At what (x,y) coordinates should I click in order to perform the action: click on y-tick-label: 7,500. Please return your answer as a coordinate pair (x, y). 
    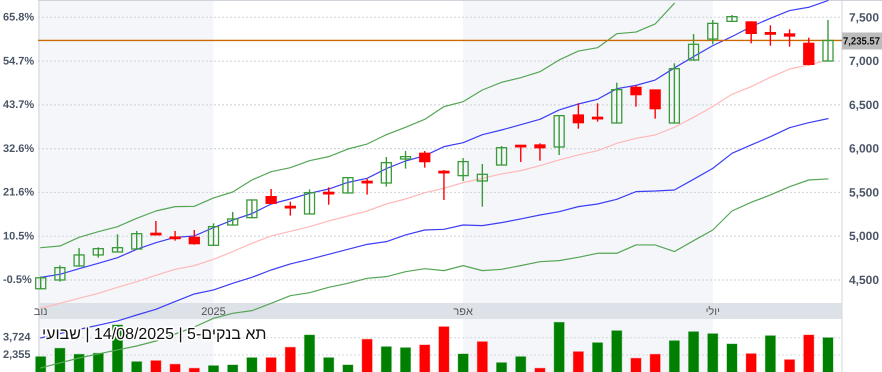
    Looking at the image, I should click on (864, 17).